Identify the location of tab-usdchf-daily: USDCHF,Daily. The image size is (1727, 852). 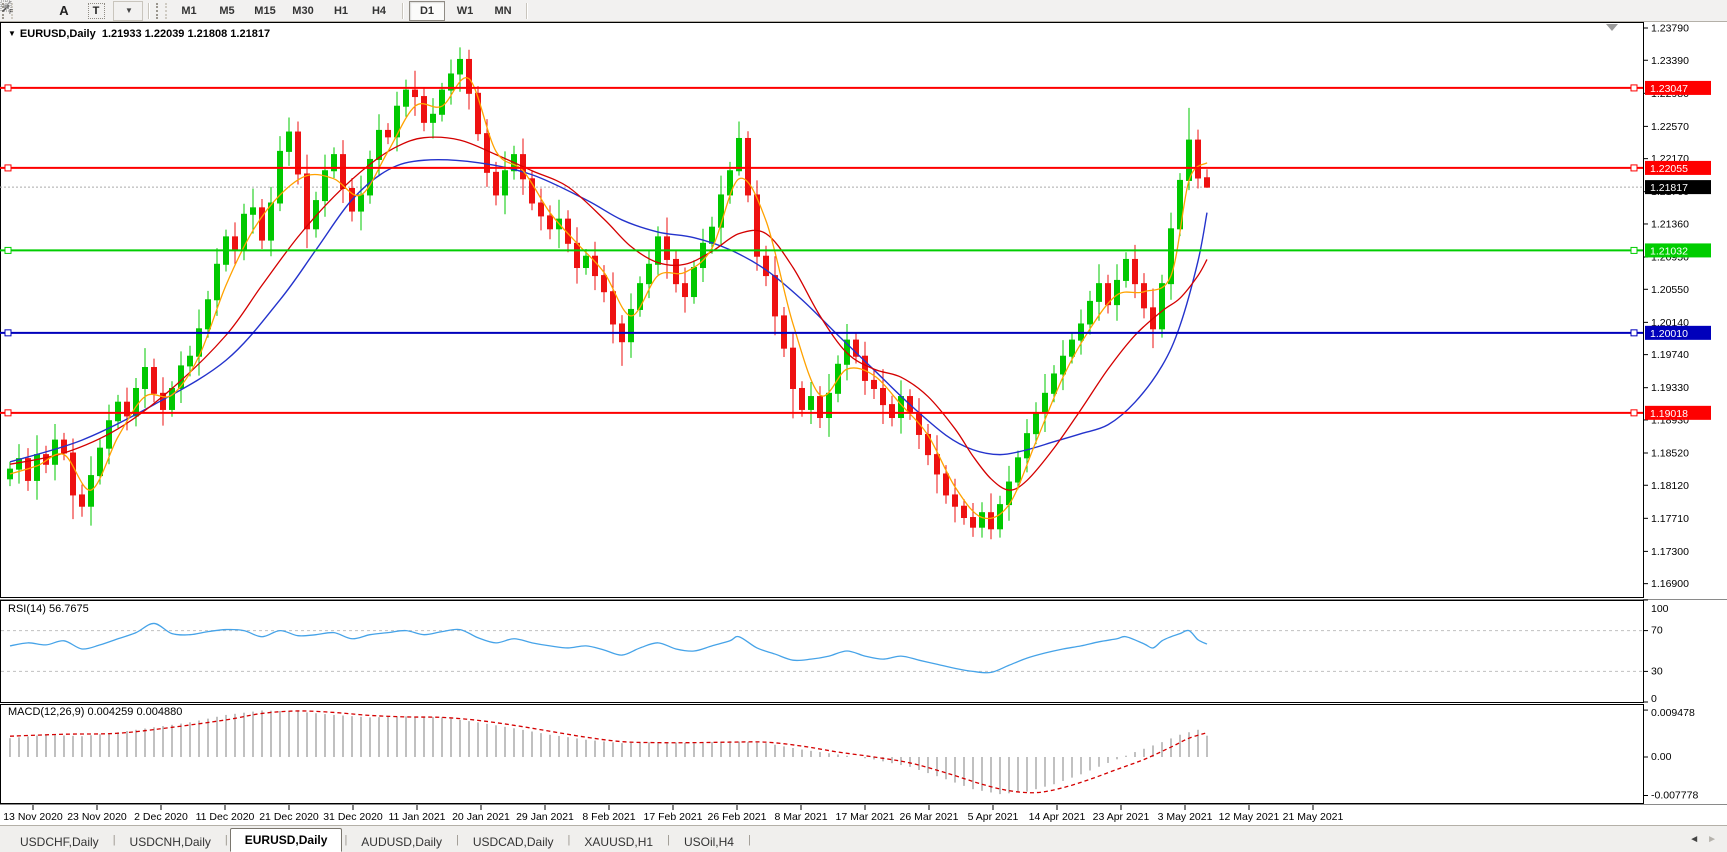
(59, 842).